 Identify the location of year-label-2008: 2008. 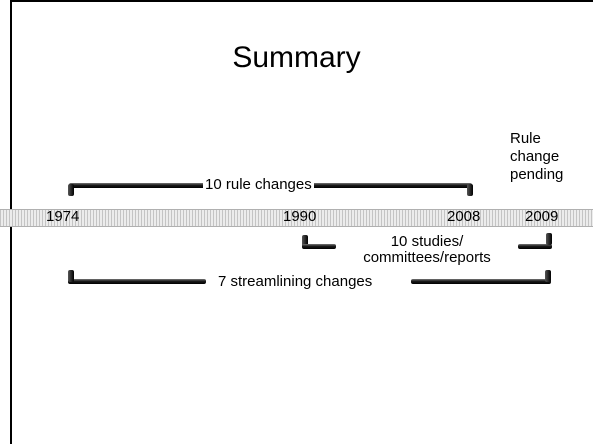
(464, 216).